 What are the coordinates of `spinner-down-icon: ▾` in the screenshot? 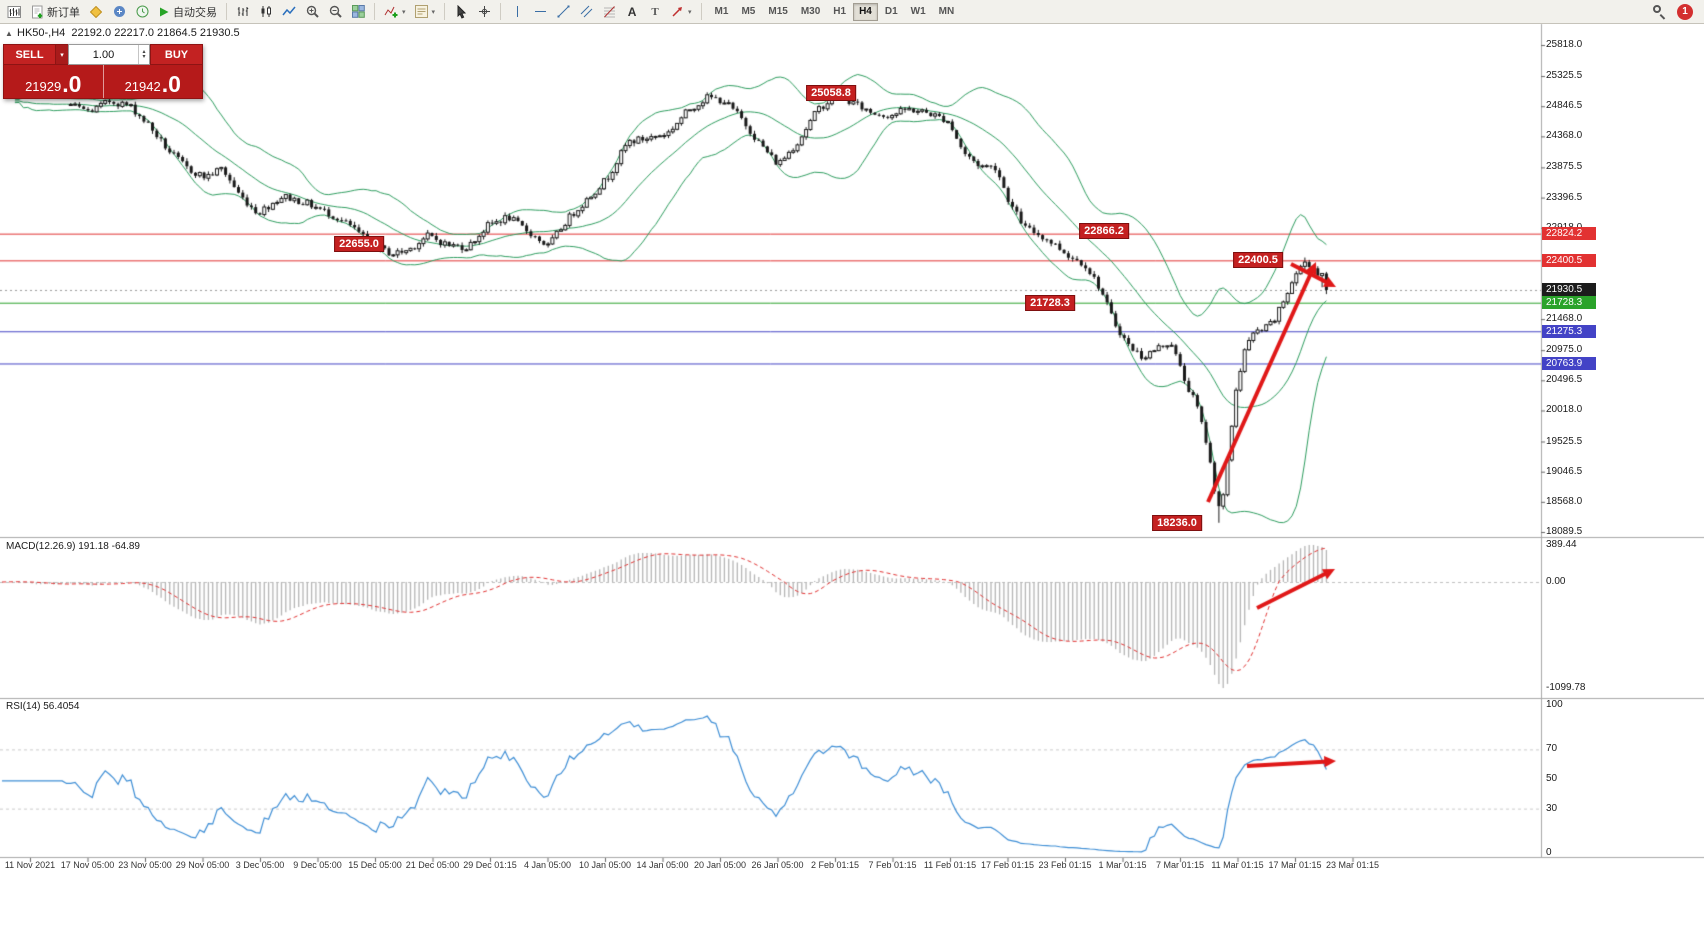 It's located at (144, 56).